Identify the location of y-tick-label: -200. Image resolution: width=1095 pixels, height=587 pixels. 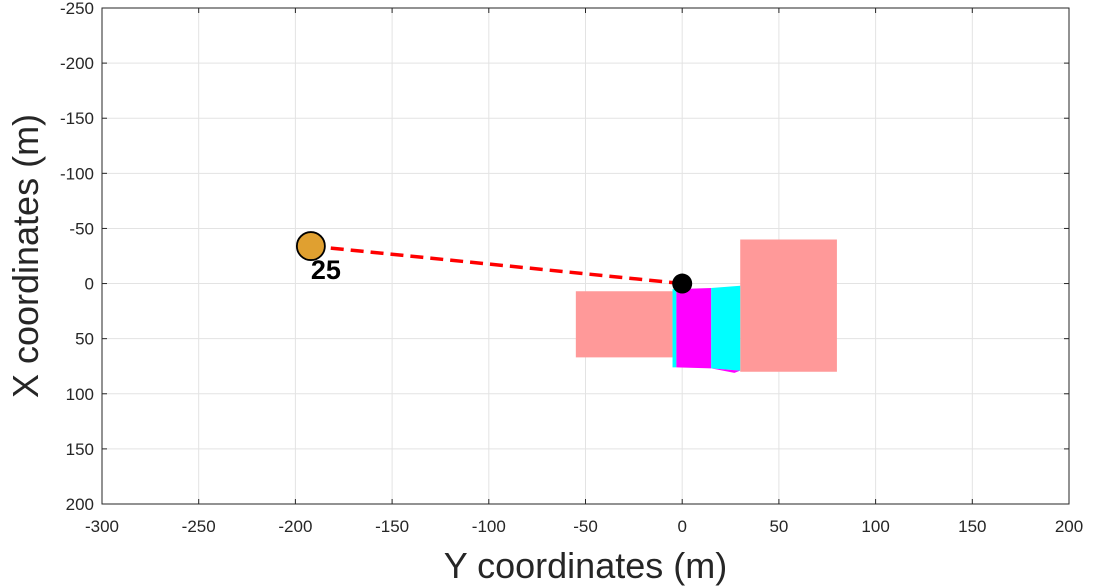
(77, 63).